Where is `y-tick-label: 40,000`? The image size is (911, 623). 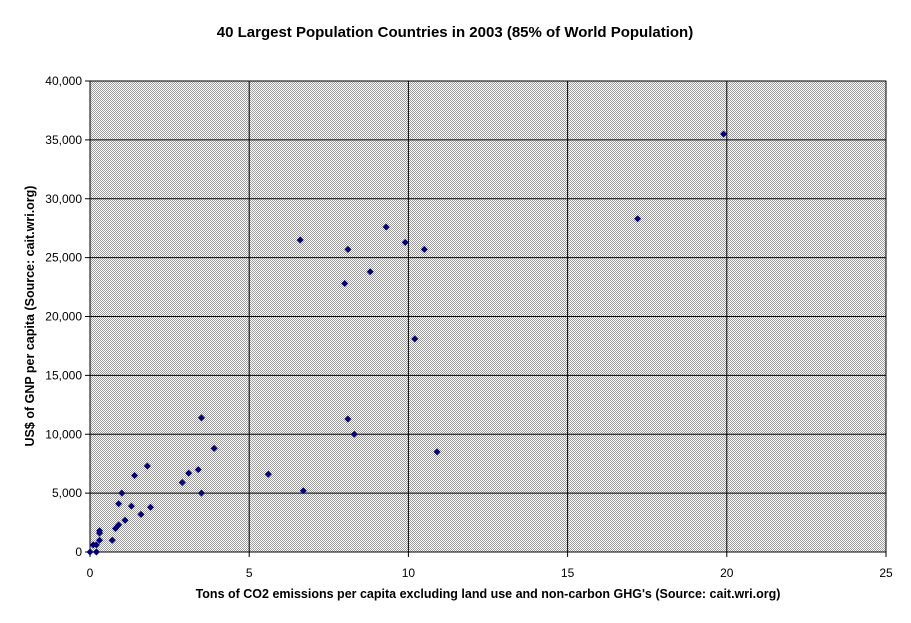 y-tick-label: 40,000 is located at coordinates (63, 81).